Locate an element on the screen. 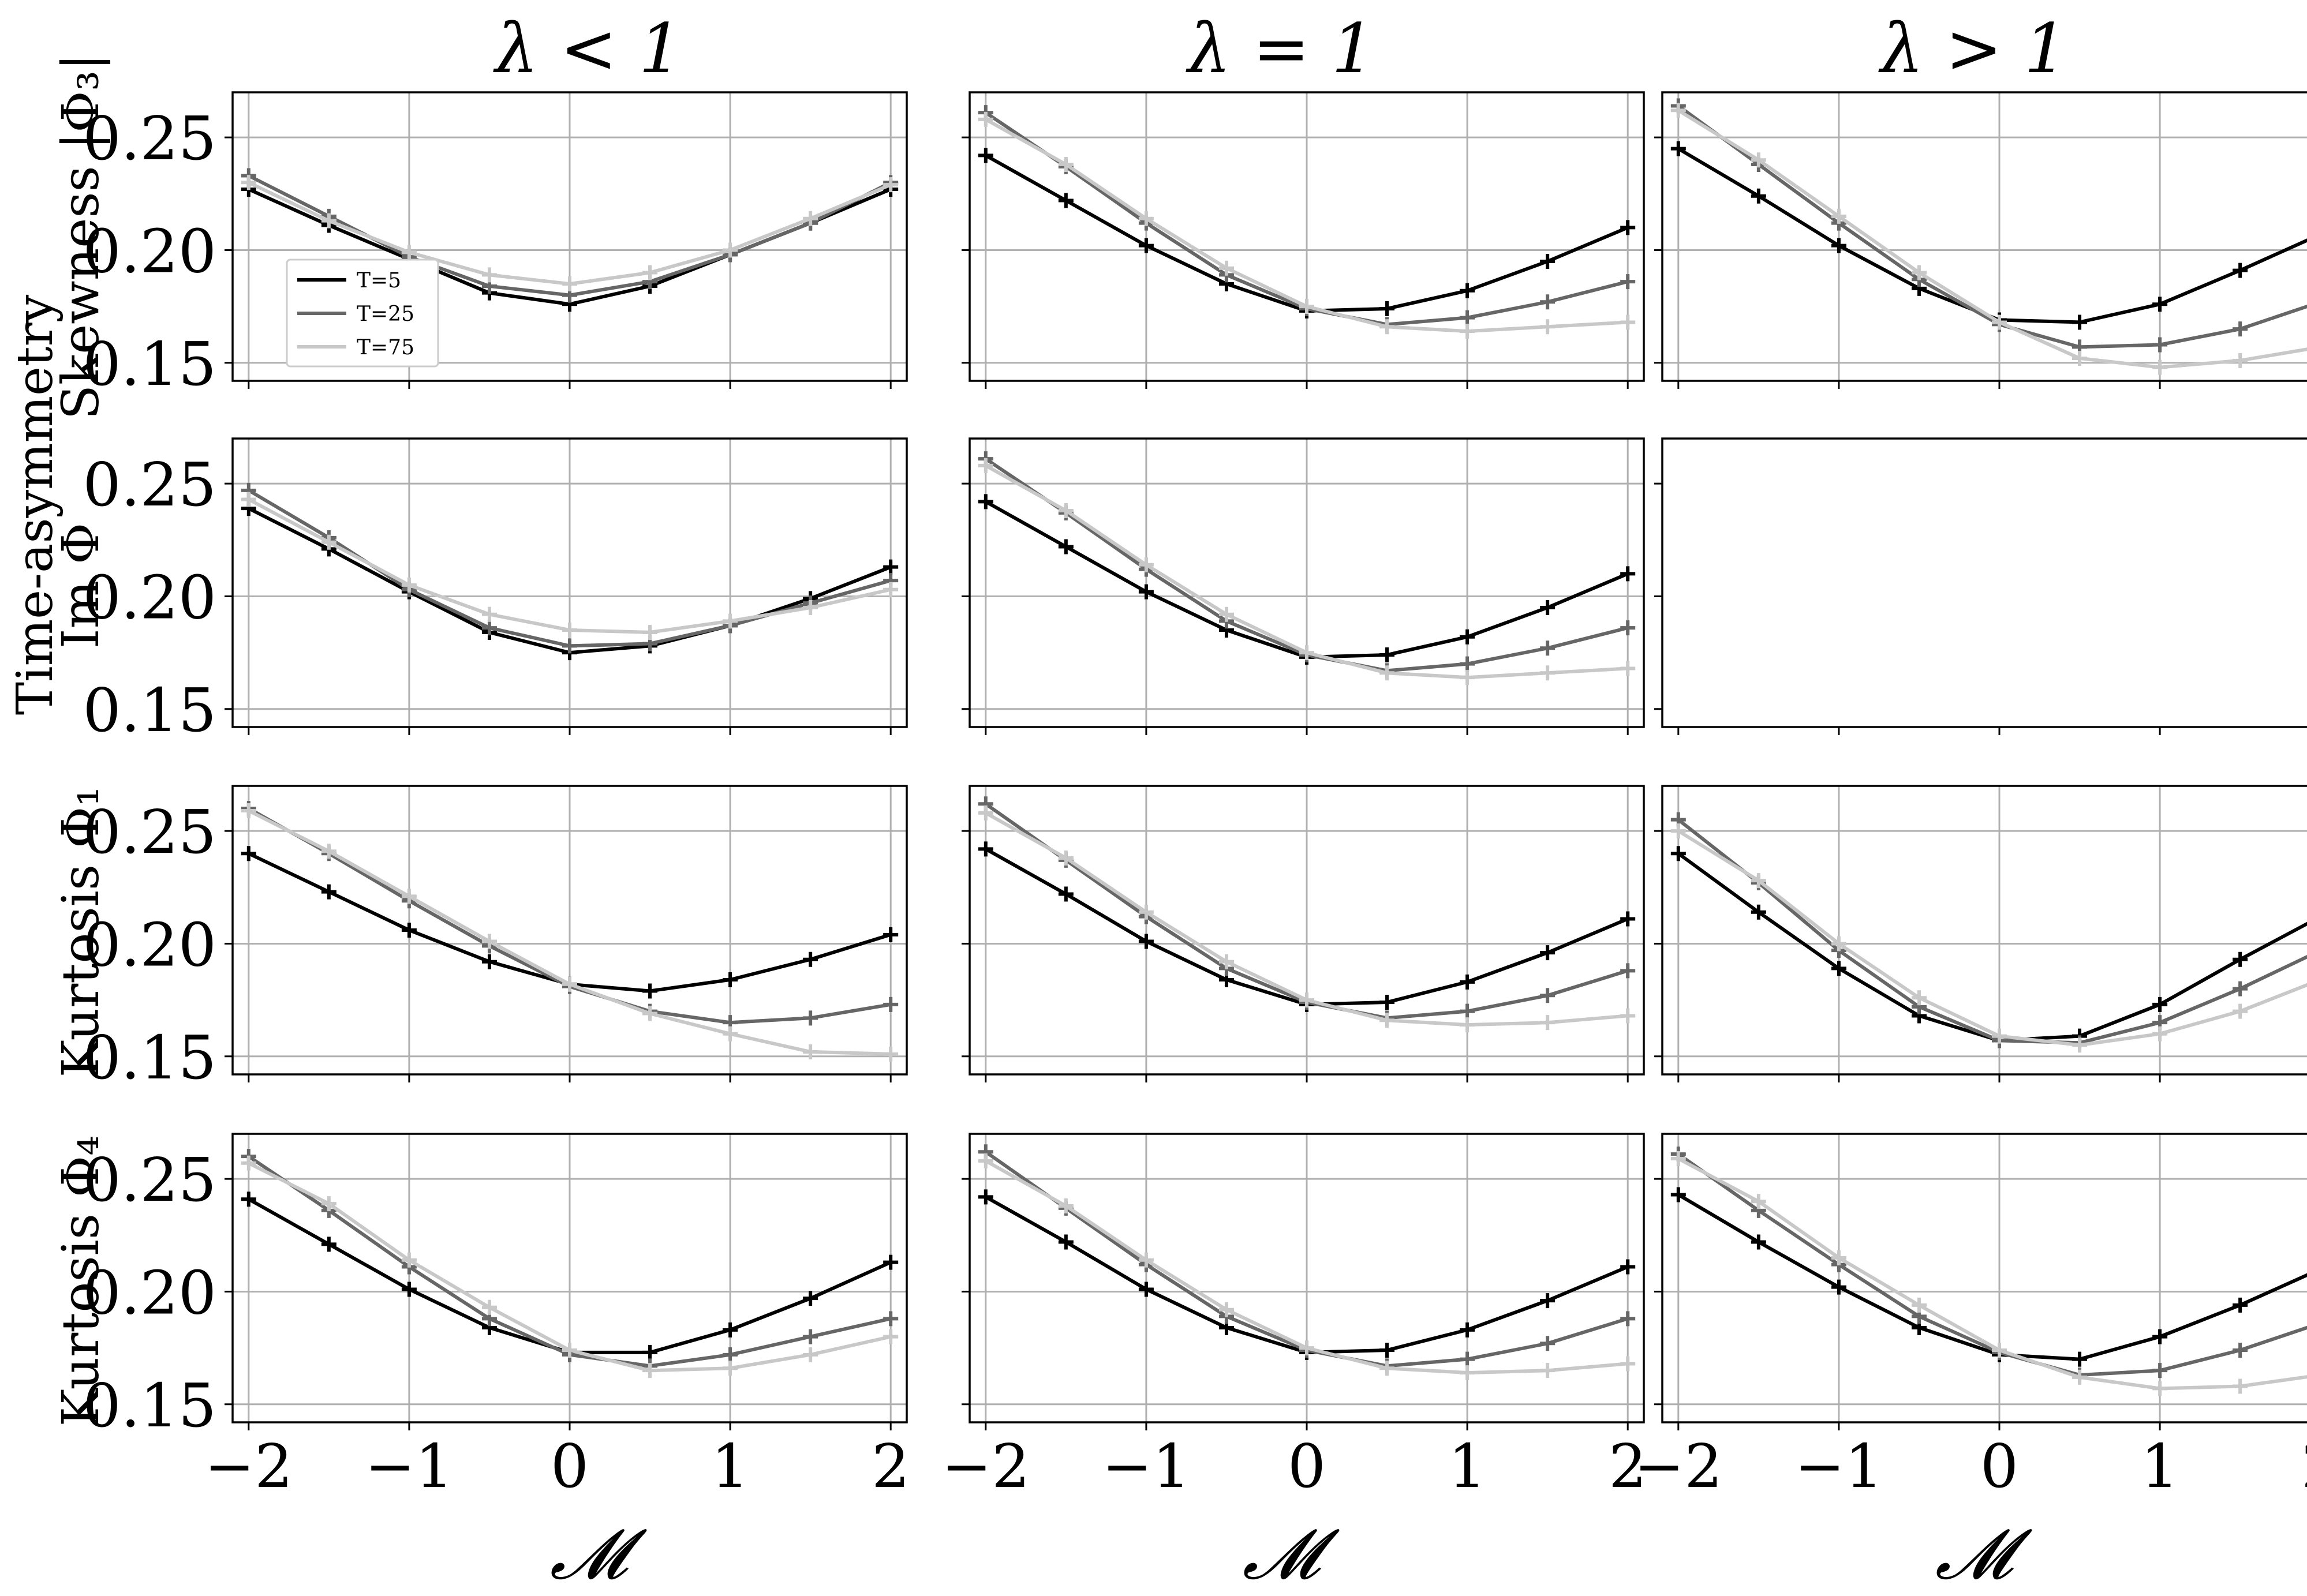 This screenshot has height=1596, width=2307. panel-r1-c2 is located at coordinates (1980, 586).